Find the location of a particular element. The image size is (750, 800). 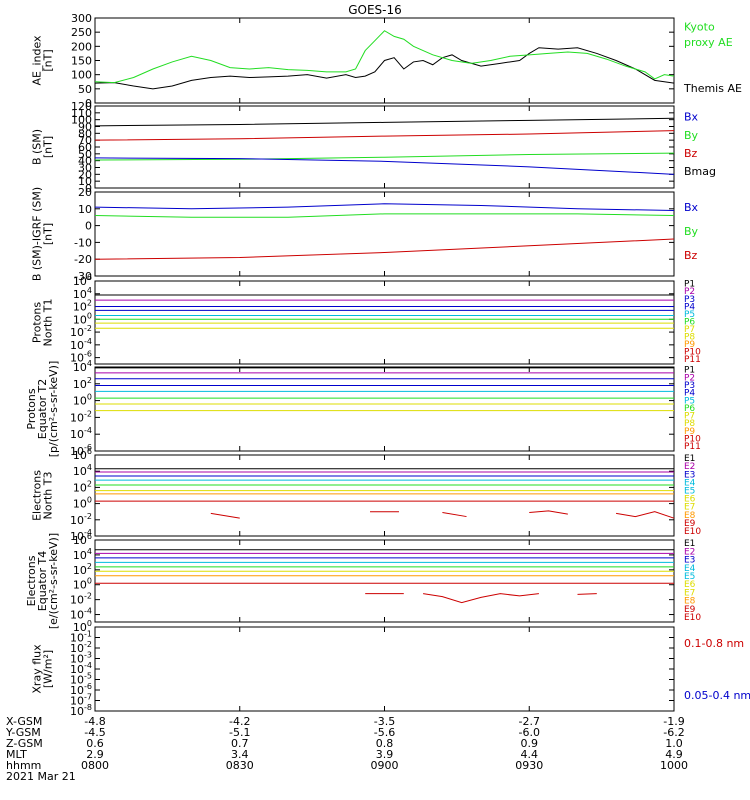

legend-p8: P8 is located at coordinates (689, 424).